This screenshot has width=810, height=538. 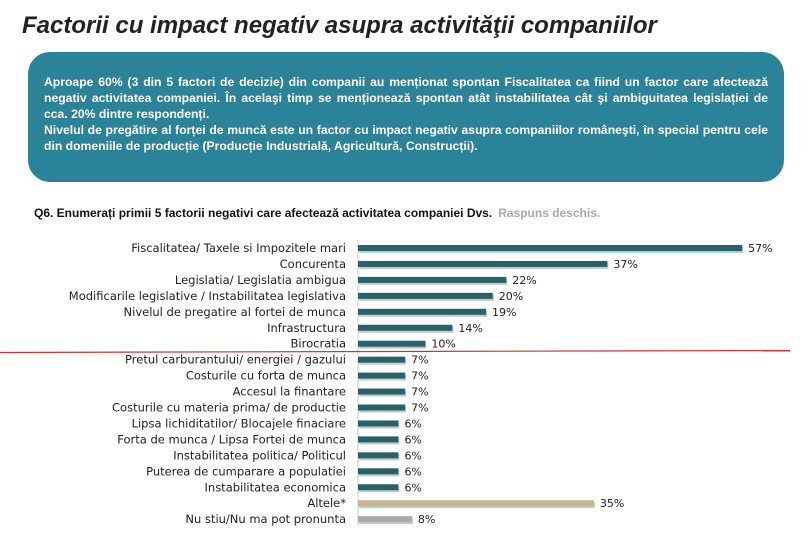 What do you see at coordinates (238, 248) in the screenshot?
I see `category-label: Fiscalitatea/ Taxele si Impozitele mari` at bounding box center [238, 248].